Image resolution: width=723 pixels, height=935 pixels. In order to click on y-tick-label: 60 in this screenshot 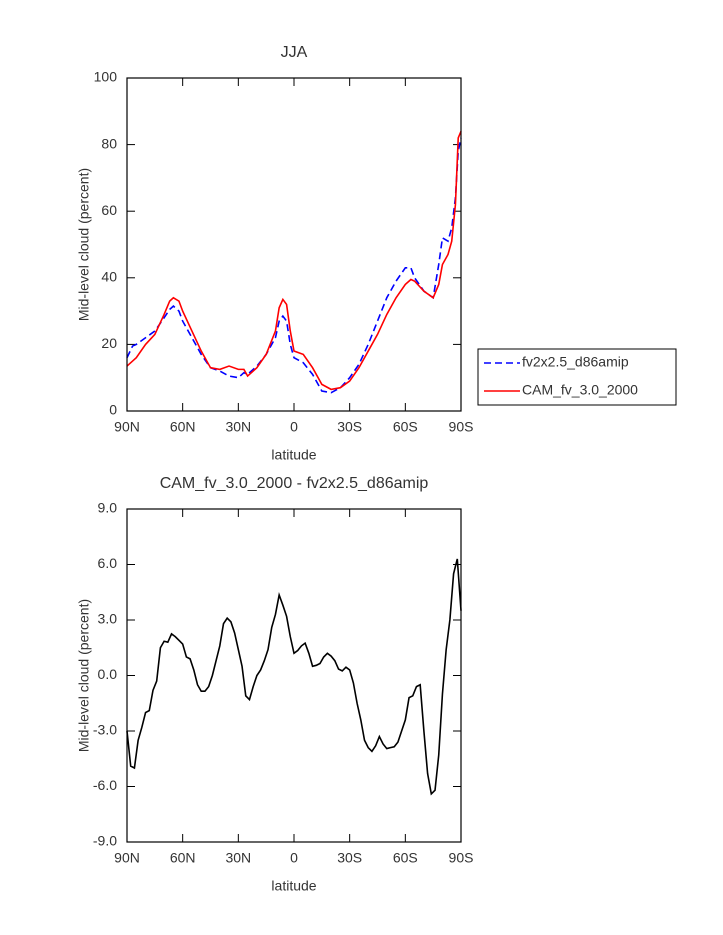, I will do `click(109, 210)`.